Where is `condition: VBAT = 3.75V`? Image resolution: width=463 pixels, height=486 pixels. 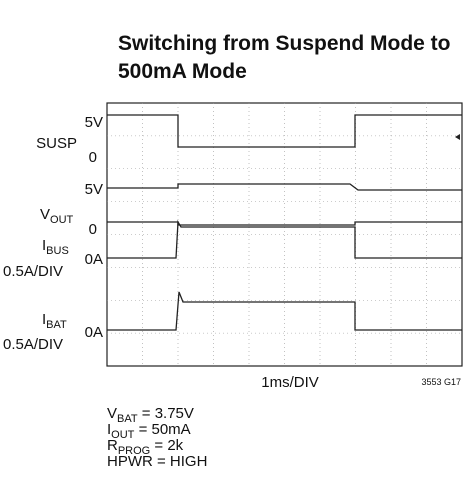 condition: VBAT = 3.75V is located at coordinates (150, 415).